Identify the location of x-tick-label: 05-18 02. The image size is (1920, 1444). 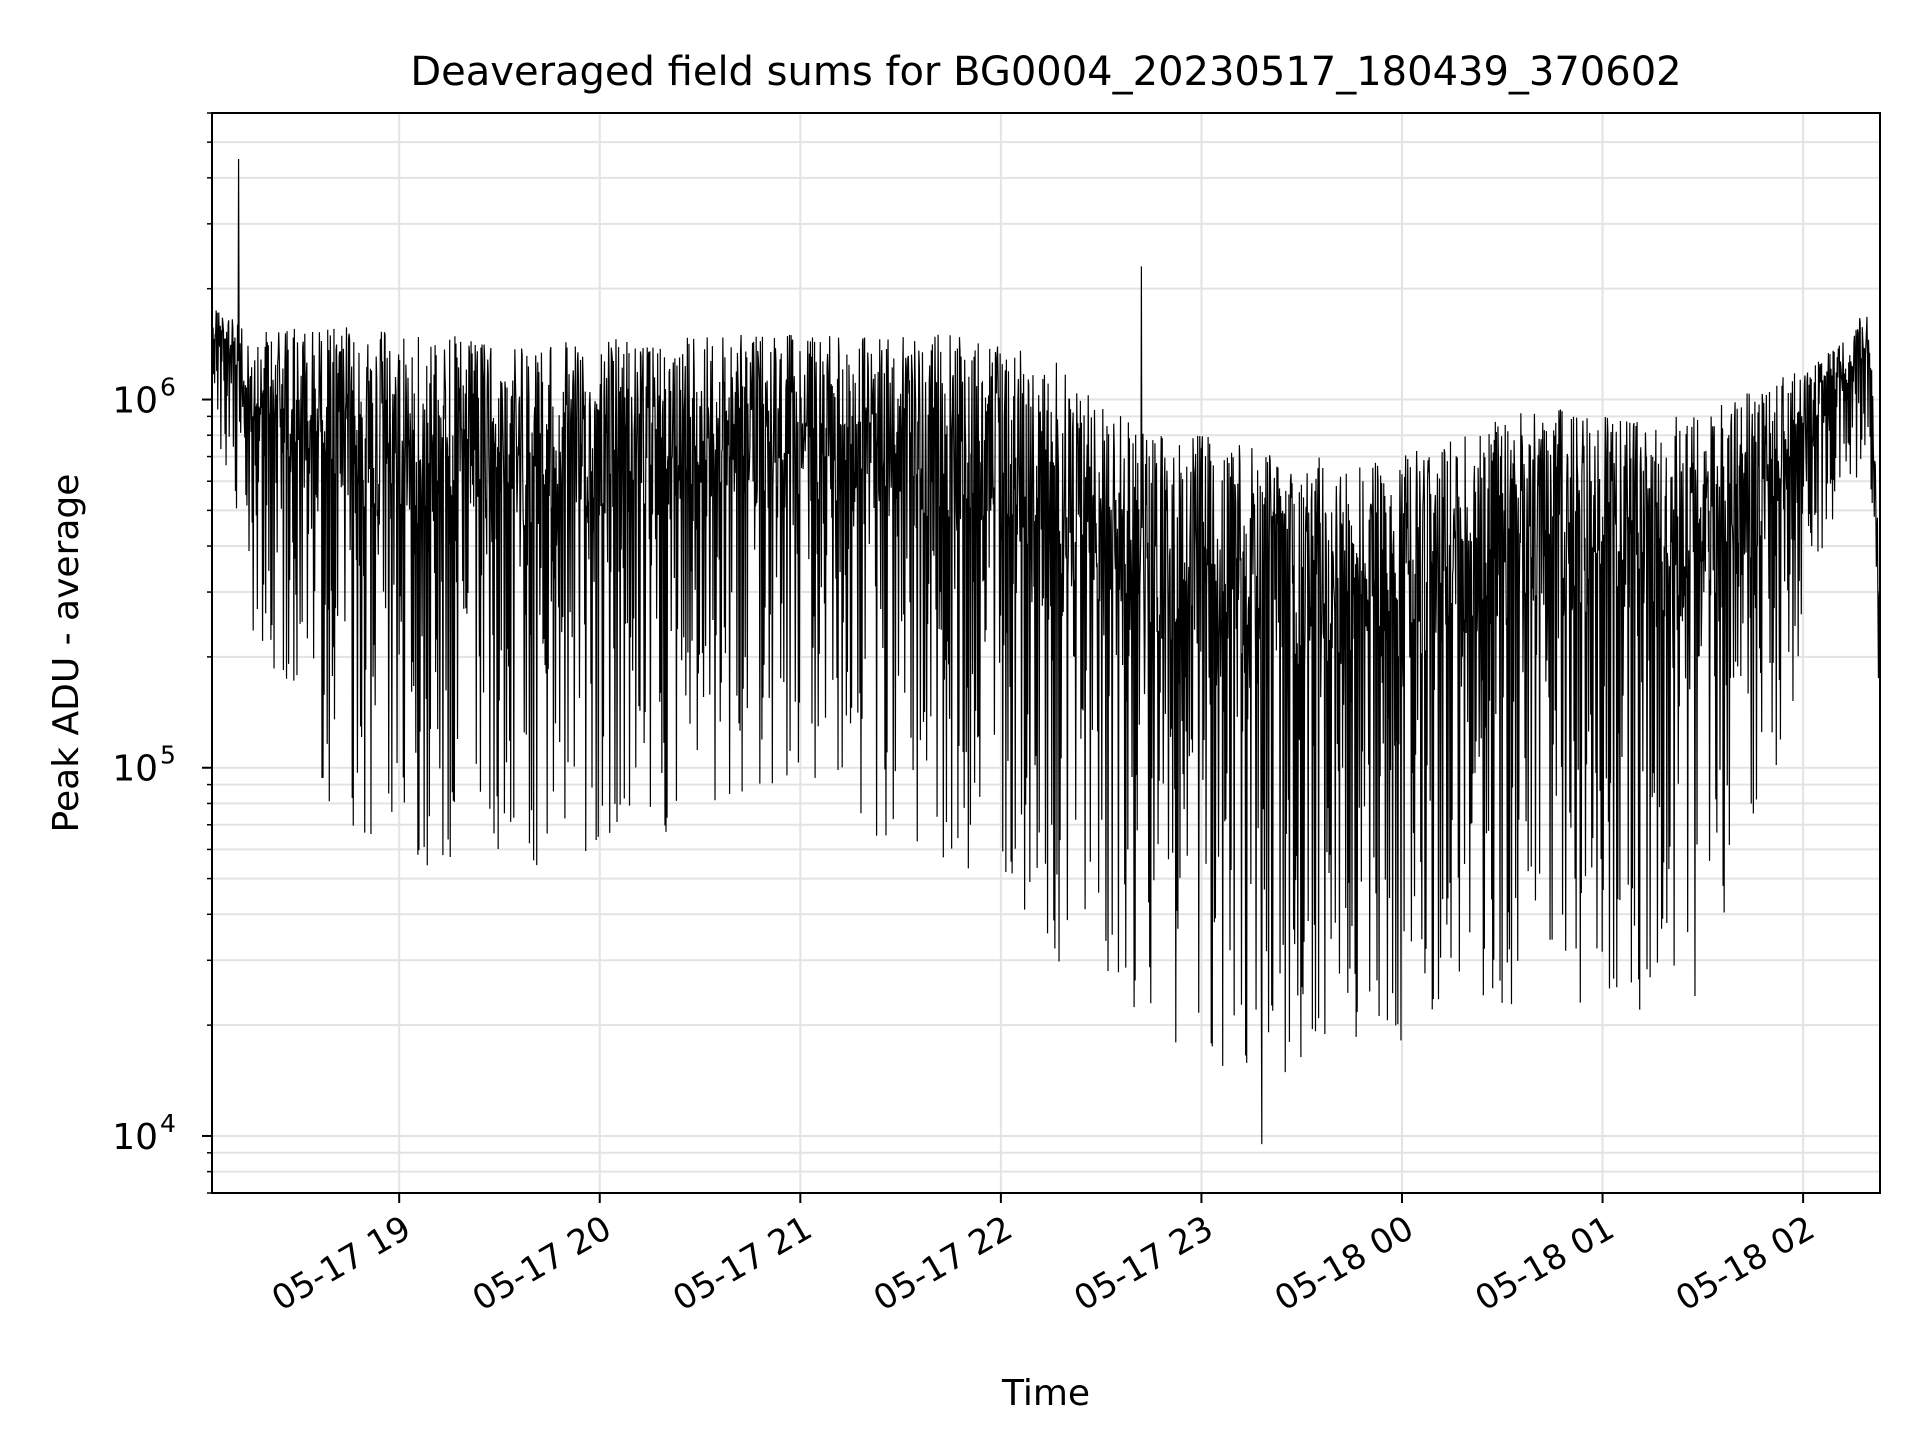
(1745, 1263).